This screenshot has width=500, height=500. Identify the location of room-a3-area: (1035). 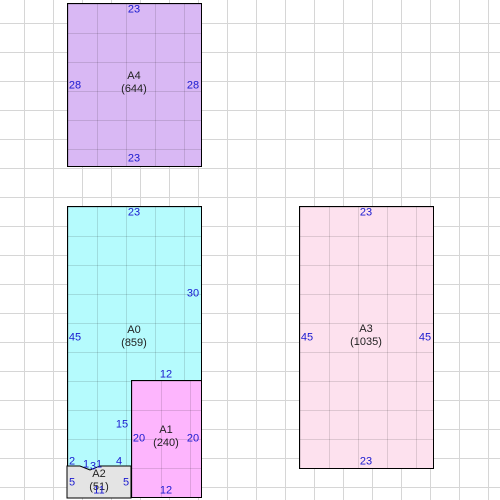
(366, 342).